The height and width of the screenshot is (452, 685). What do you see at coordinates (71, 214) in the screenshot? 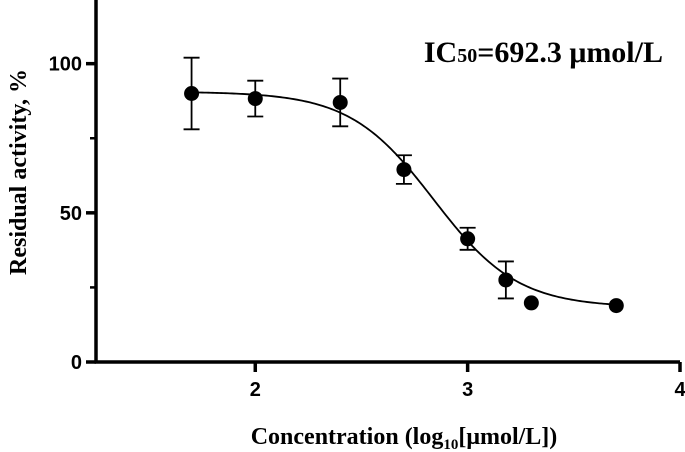
I see `y-tick-label: 50` at bounding box center [71, 214].